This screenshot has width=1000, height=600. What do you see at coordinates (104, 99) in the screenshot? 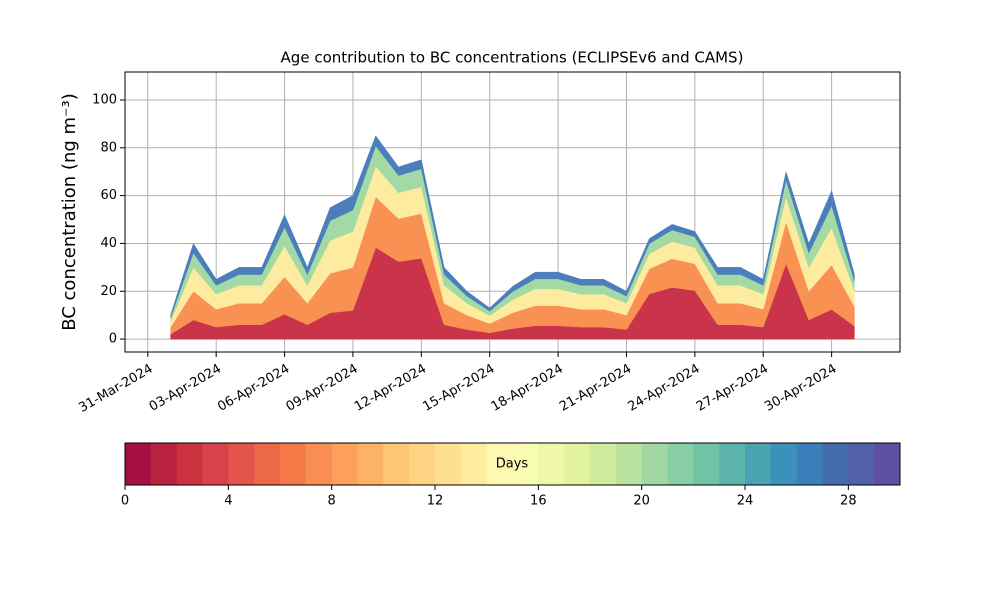
I see `y-tick-label: 100` at bounding box center [104, 99].